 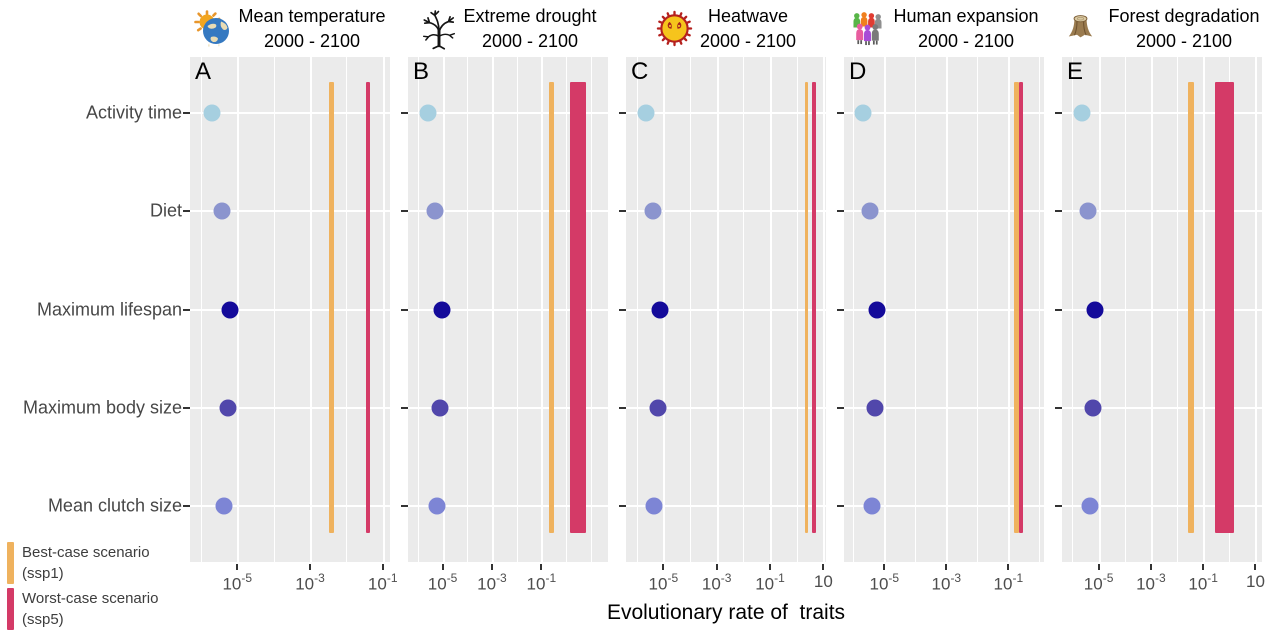 What do you see at coordinates (102, 407) in the screenshot?
I see `y-axis-label-4: Maximum body size` at bounding box center [102, 407].